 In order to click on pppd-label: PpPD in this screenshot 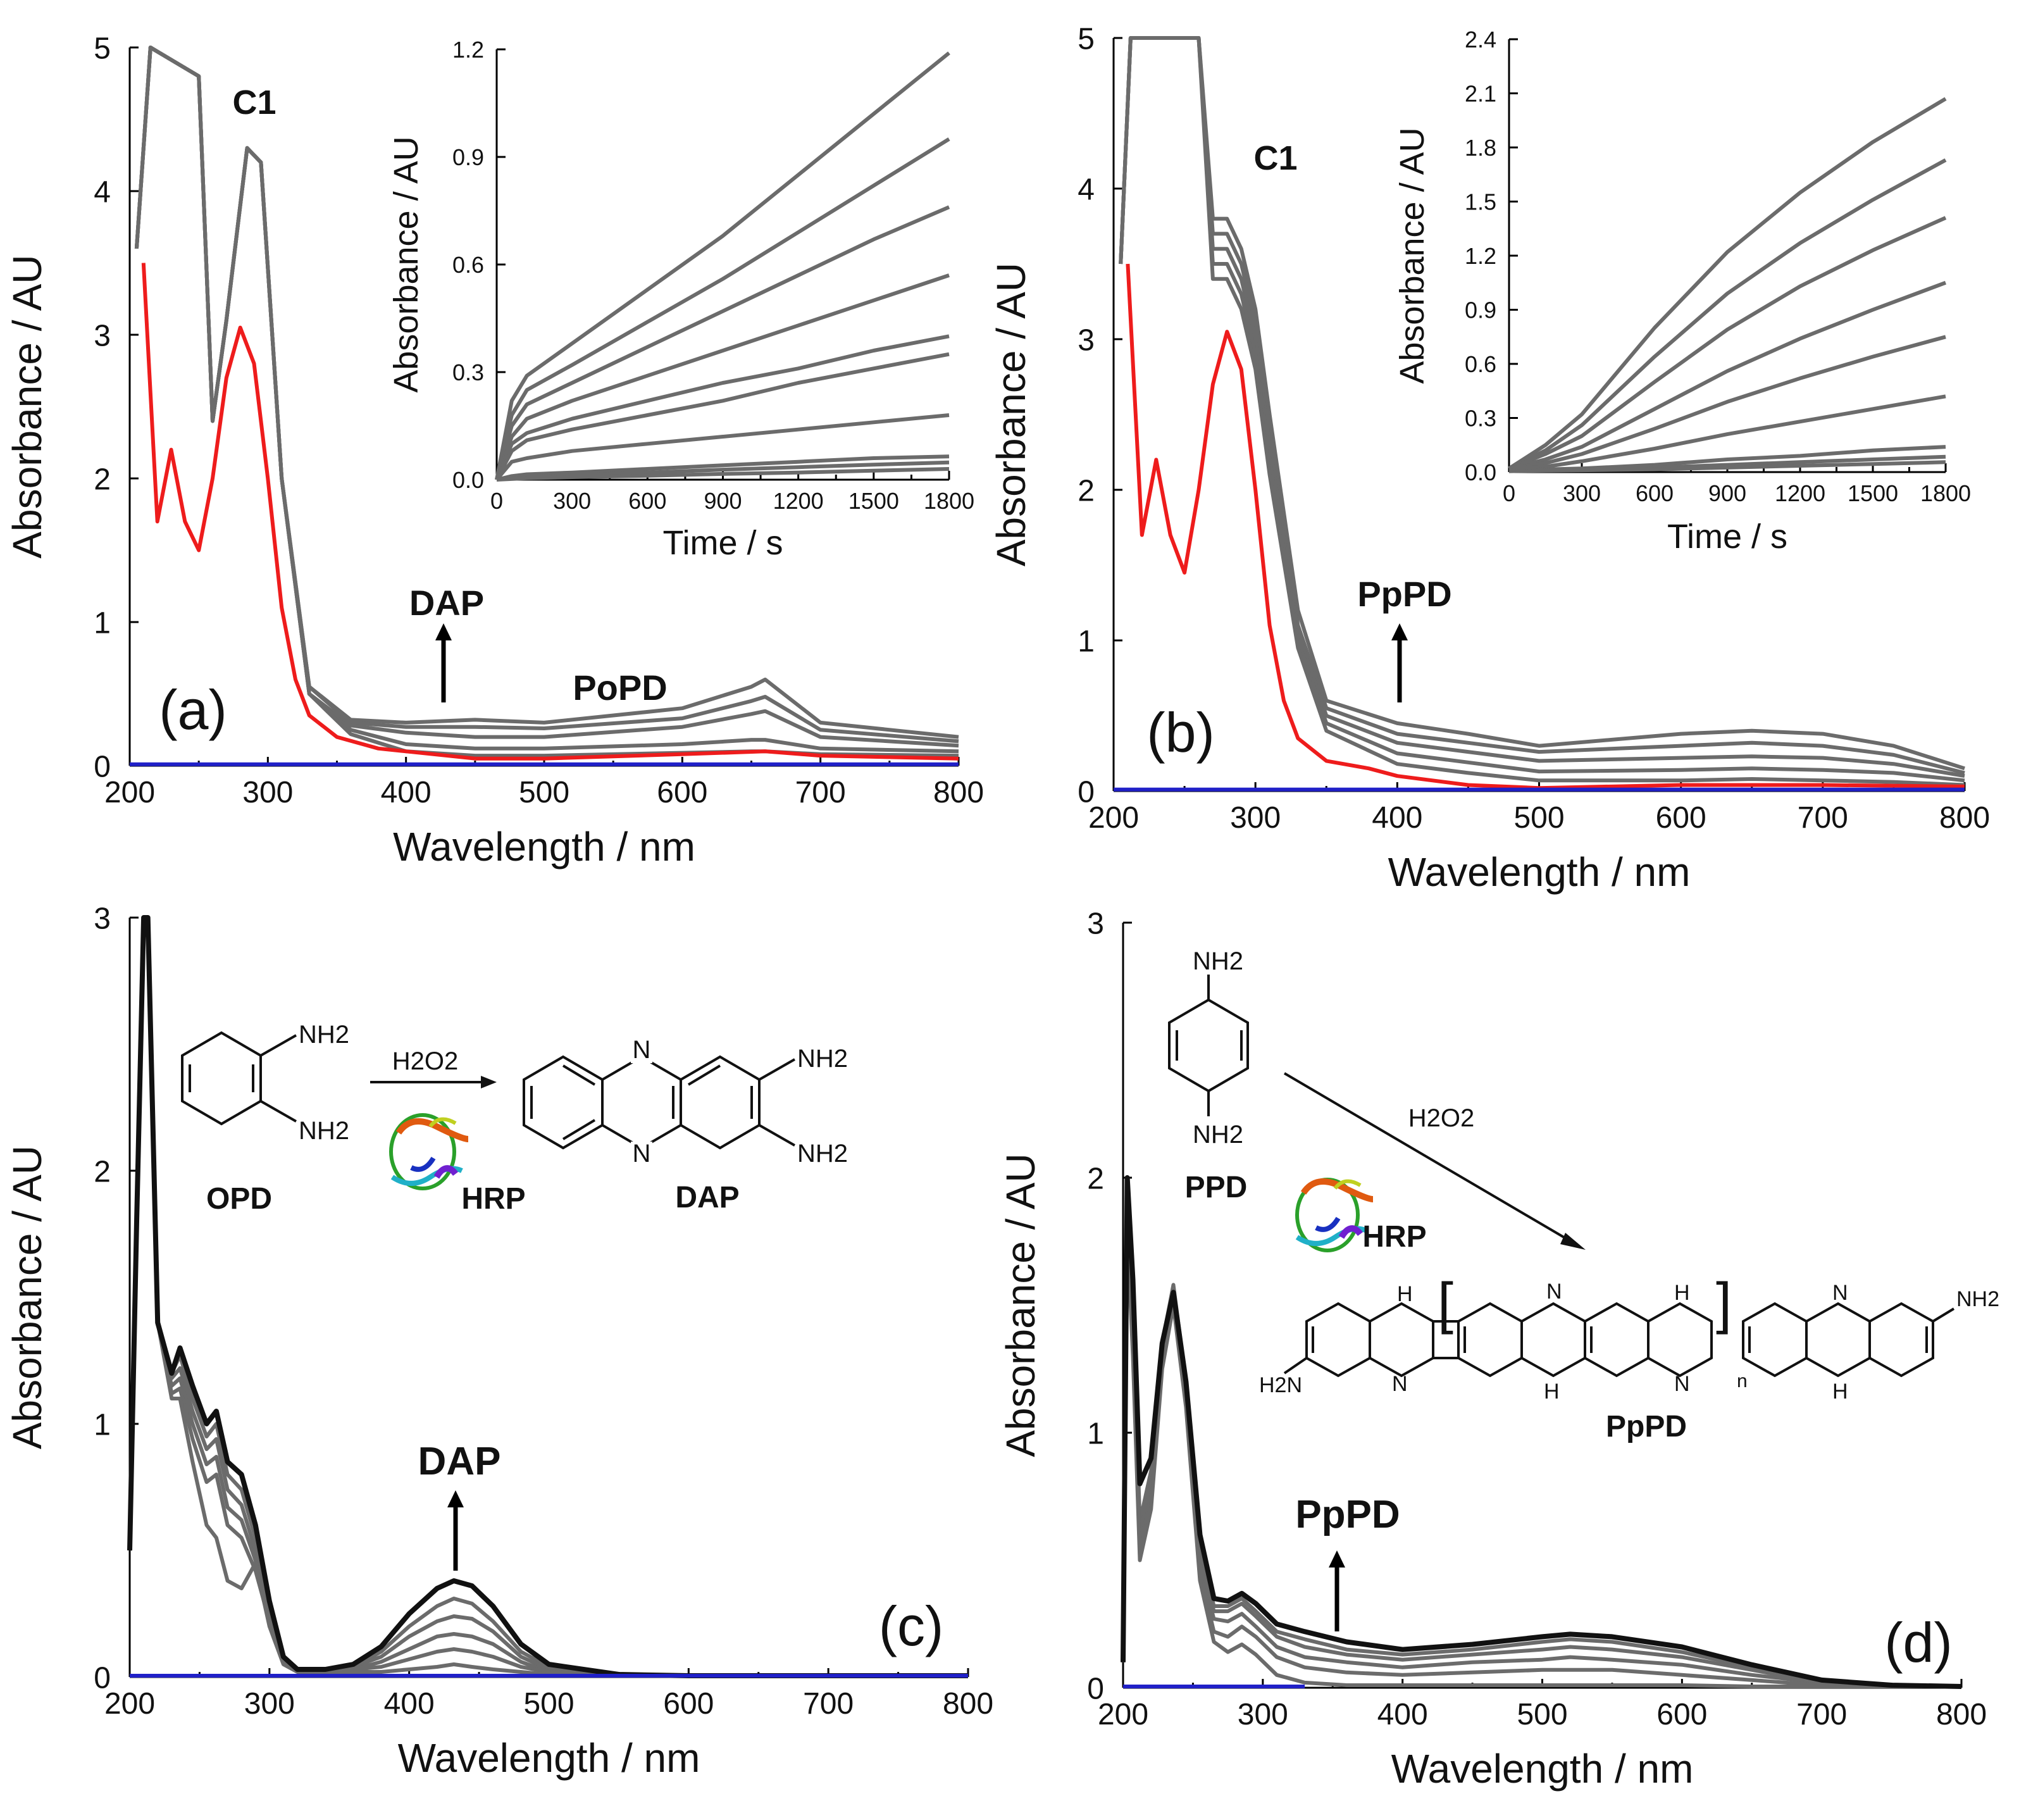, I will do `click(1646, 1426)`.